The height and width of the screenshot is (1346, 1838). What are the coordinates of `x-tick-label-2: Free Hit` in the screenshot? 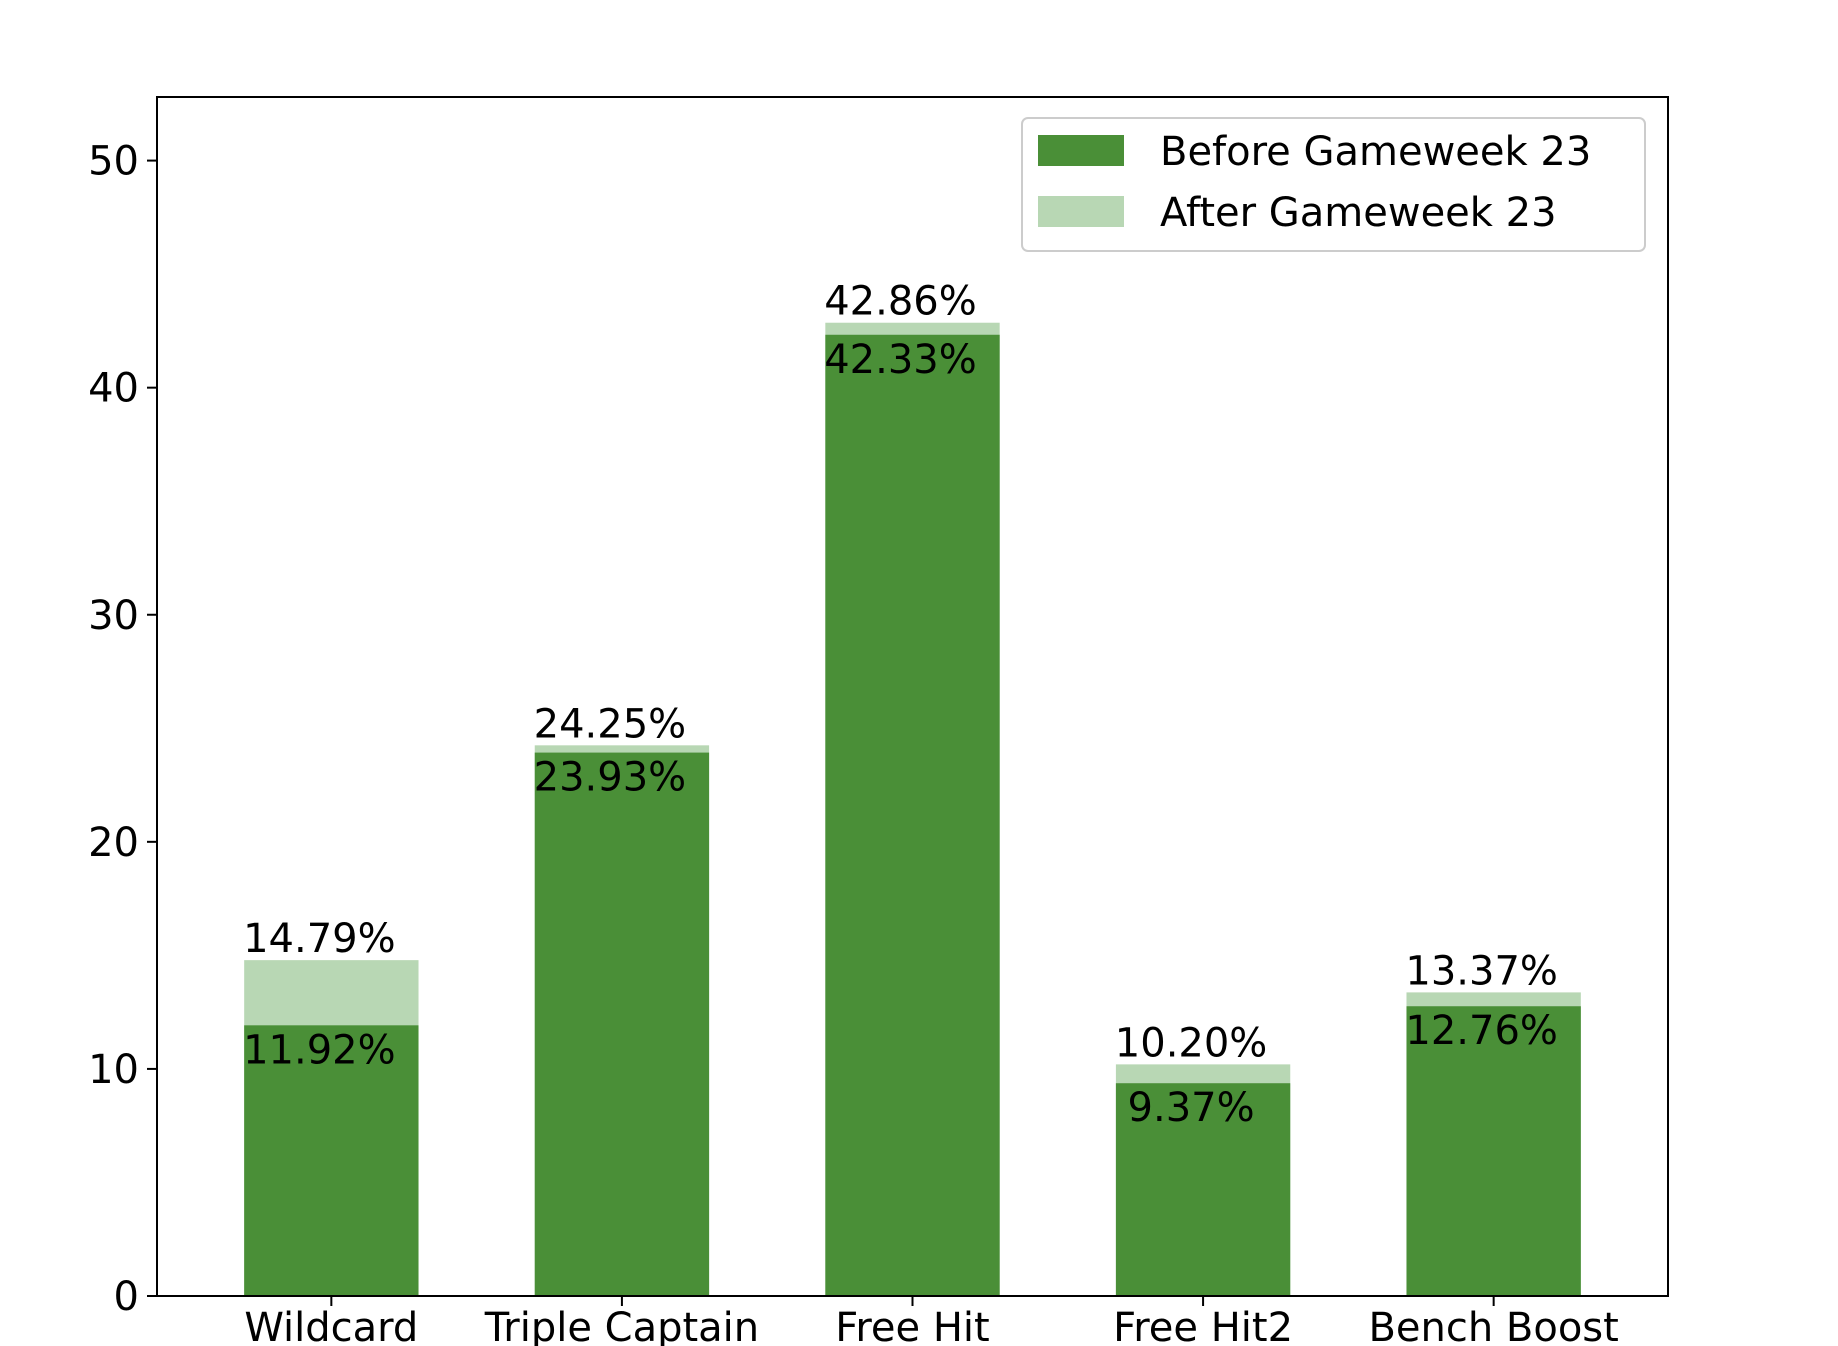 It's located at (912, 1325).